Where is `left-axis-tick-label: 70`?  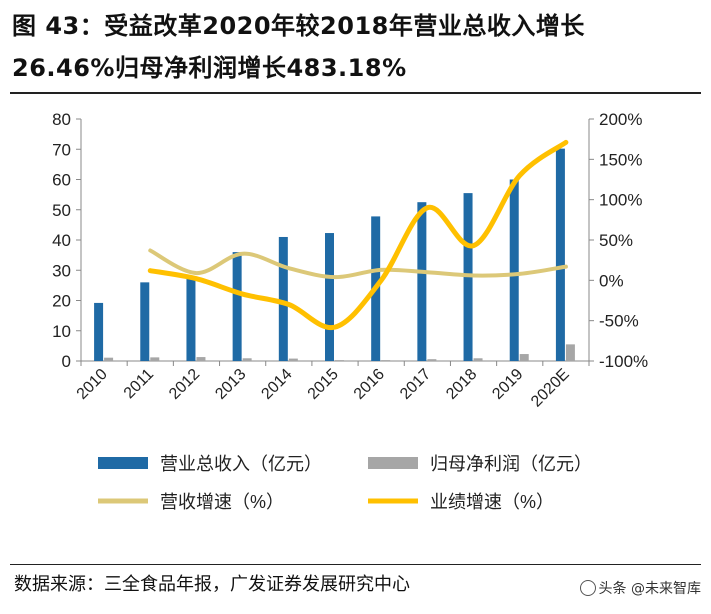 left-axis-tick-label: 70 is located at coordinates (61, 149).